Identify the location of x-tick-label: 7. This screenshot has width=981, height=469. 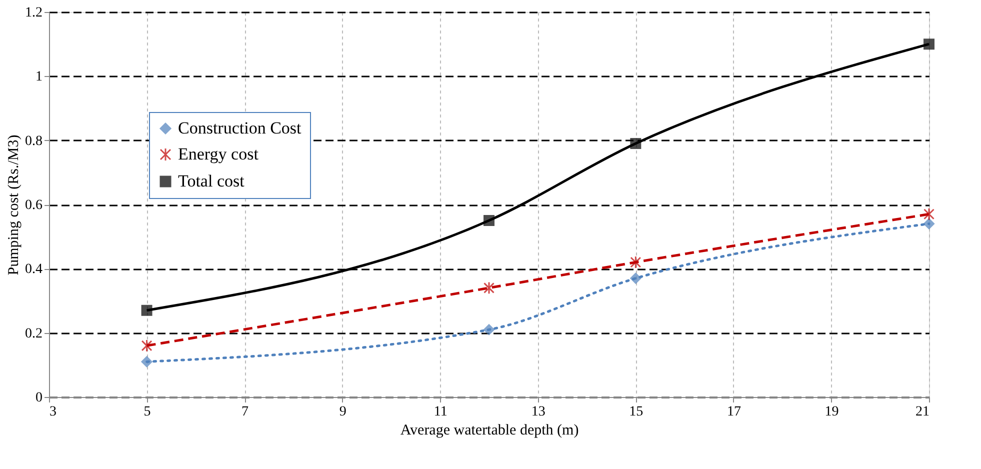
(245, 412).